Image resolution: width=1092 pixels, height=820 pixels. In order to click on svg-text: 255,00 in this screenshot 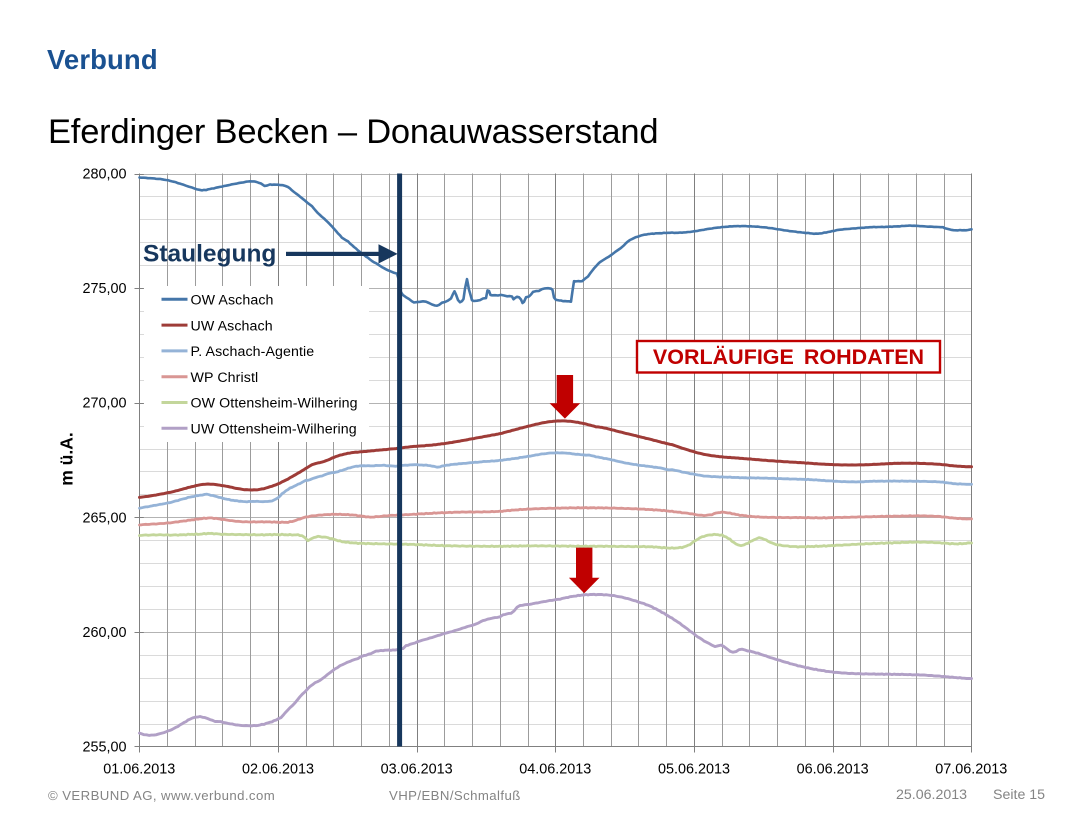, I will do `click(104, 748)`.